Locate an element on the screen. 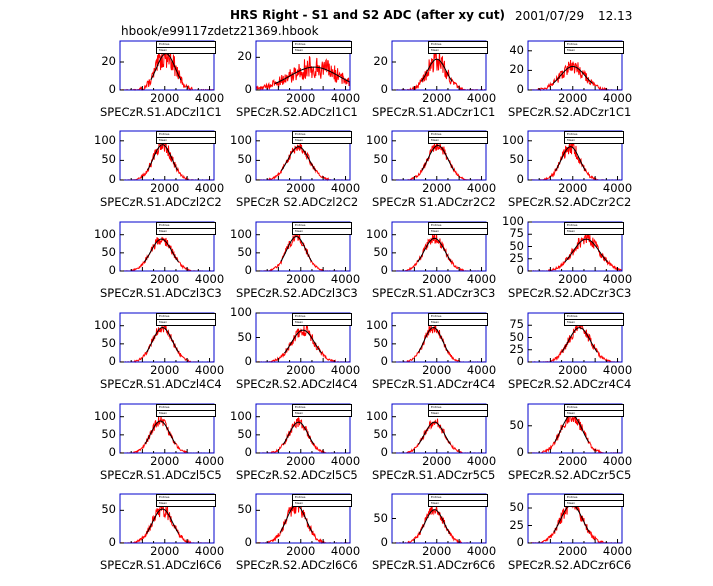 The width and height of the screenshot is (713, 586). x-axis-label: SPECzR.S2.ADCzr6C6 is located at coordinates (570, 565).